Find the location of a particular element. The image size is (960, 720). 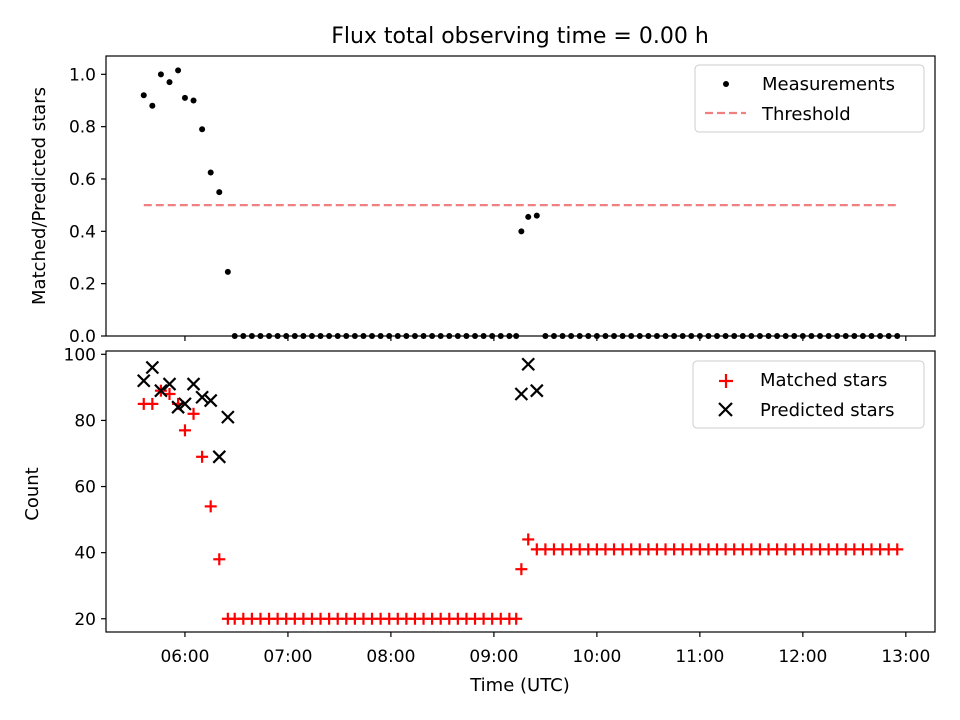

ratio-legend-box is located at coordinates (809, 98).